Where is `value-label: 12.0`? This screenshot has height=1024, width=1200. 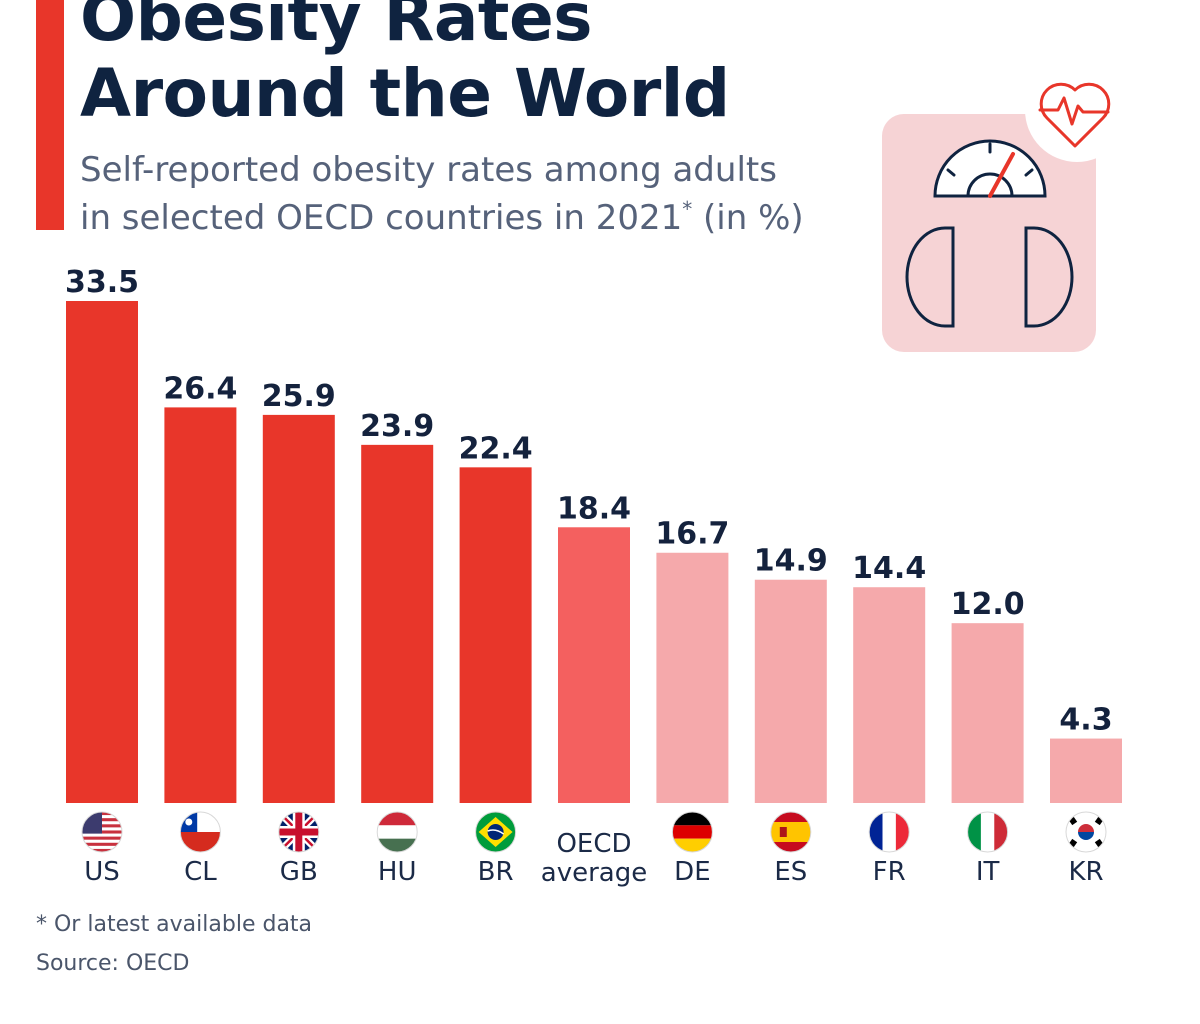 value-label: 12.0 is located at coordinates (988, 604).